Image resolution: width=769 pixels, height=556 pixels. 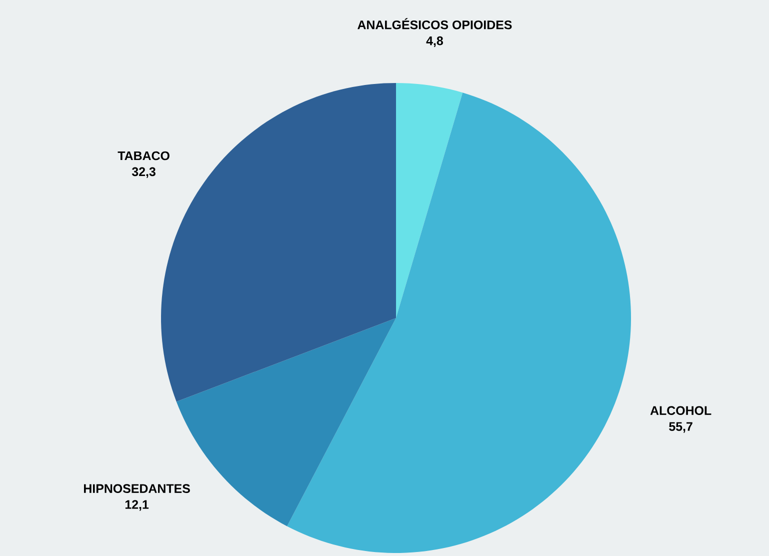 What do you see at coordinates (435, 41) in the screenshot?
I see `data-label: 4,8` at bounding box center [435, 41].